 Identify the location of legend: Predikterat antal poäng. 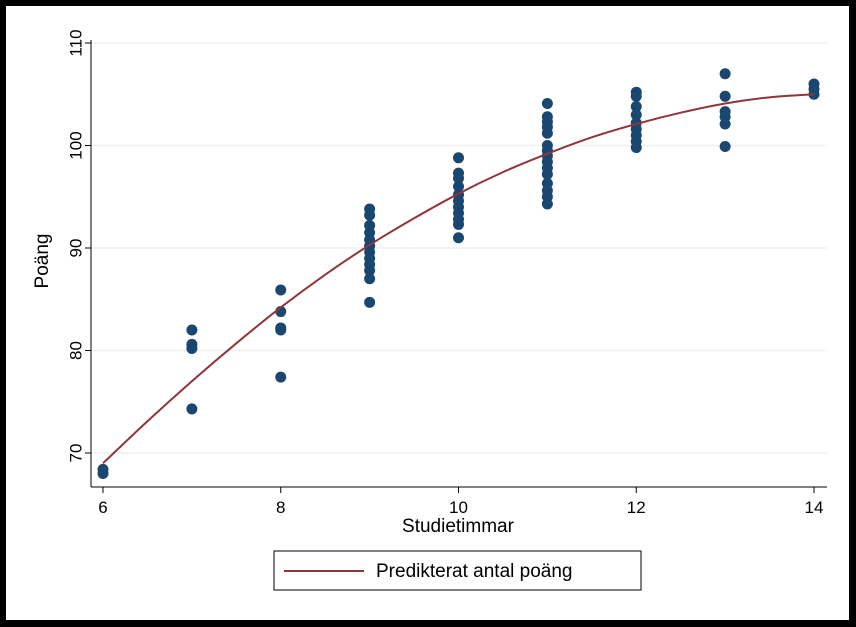
(457, 570).